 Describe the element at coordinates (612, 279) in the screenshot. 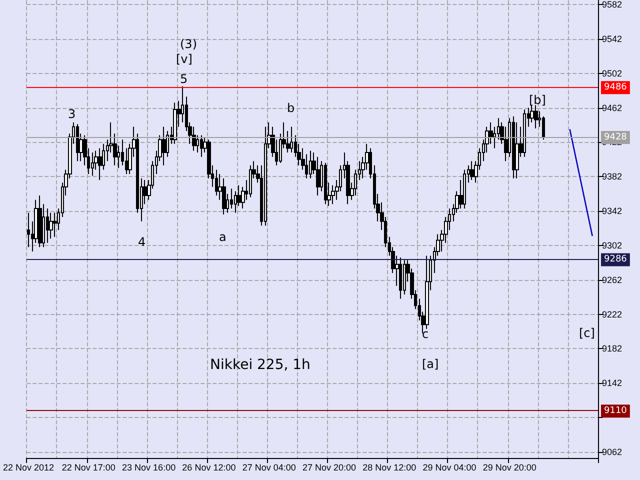

I see `y-tick-label: 9262` at that location.